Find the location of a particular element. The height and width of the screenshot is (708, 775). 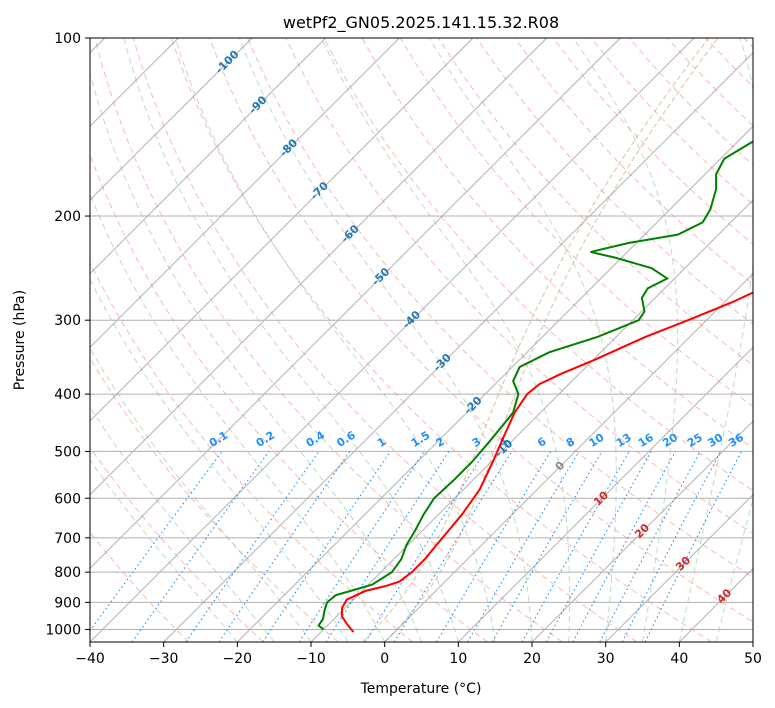

mixing-ratio-label: 36 is located at coordinates (736, 440).